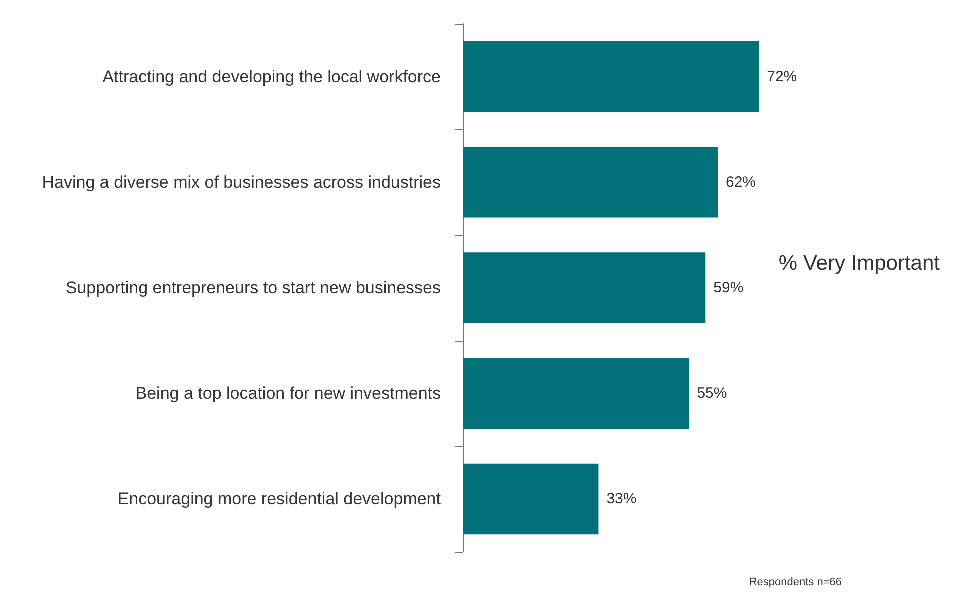 The width and height of the screenshot is (954, 602). I want to click on y-tick-label: Supporting entrepreneurs to start new businesses, so click(253, 288).